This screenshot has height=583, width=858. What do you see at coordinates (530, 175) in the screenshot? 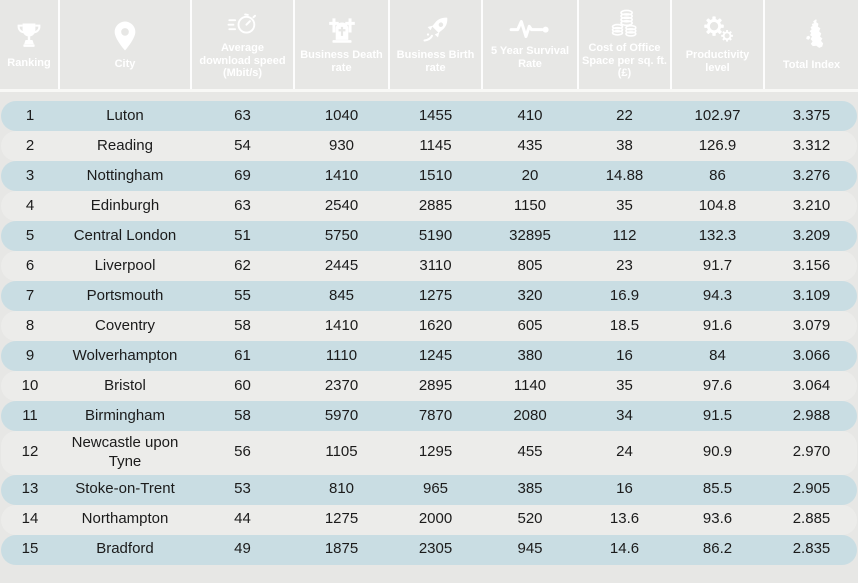
I see `cell-five_year_survival_rate: 20` at bounding box center [530, 175].